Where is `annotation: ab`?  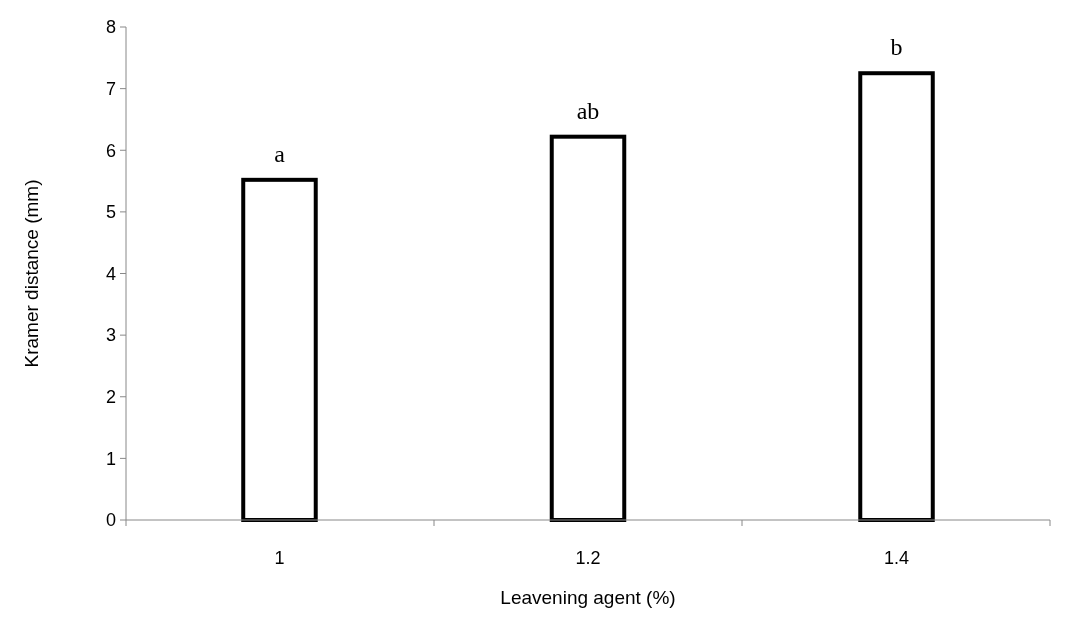
annotation: ab is located at coordinates (588, 110).